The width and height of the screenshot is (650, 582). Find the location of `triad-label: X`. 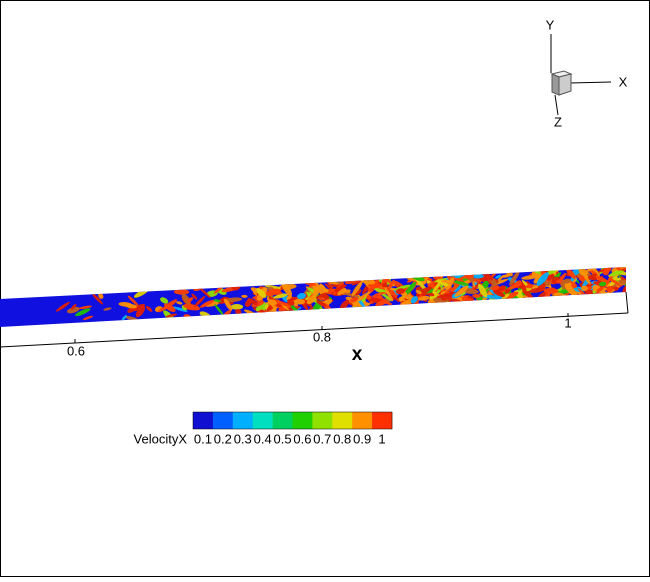

triad-label: X is located at coordinates (623, 81).